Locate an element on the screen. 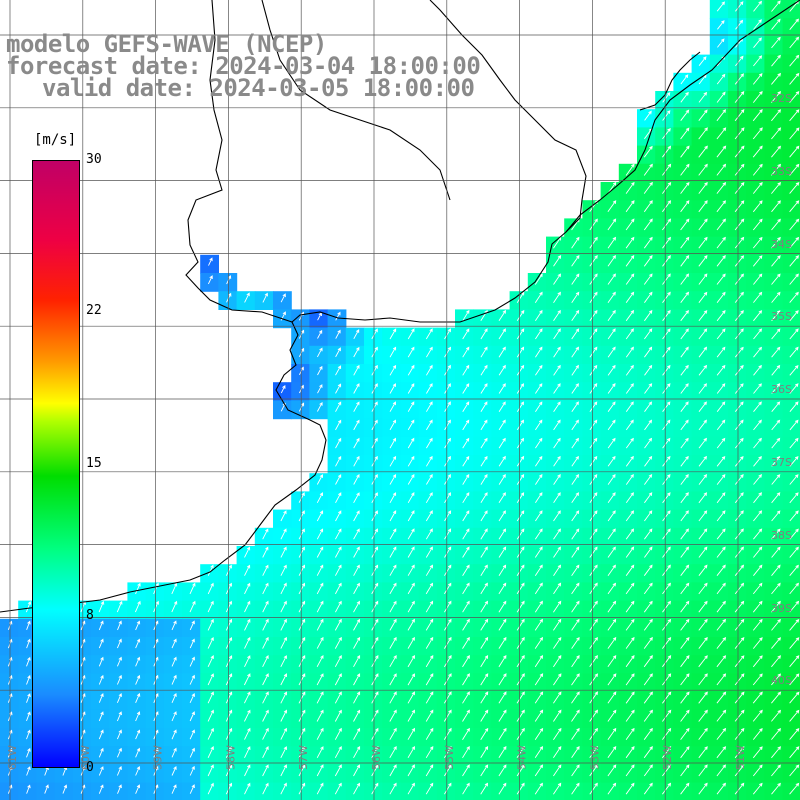  map-title-forecast-date: forecast date: 2024-03-04 18:00:00 is located at coordinates (243, 66).